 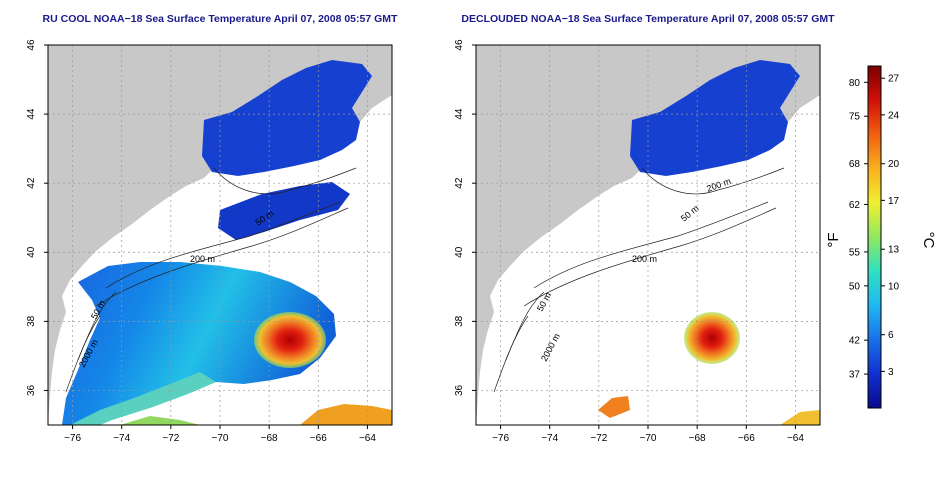 What do you see at coordinates (800, 417) in the screenshot?
I see `right-sst-southeast-patch` at bounding box center [800, 417].